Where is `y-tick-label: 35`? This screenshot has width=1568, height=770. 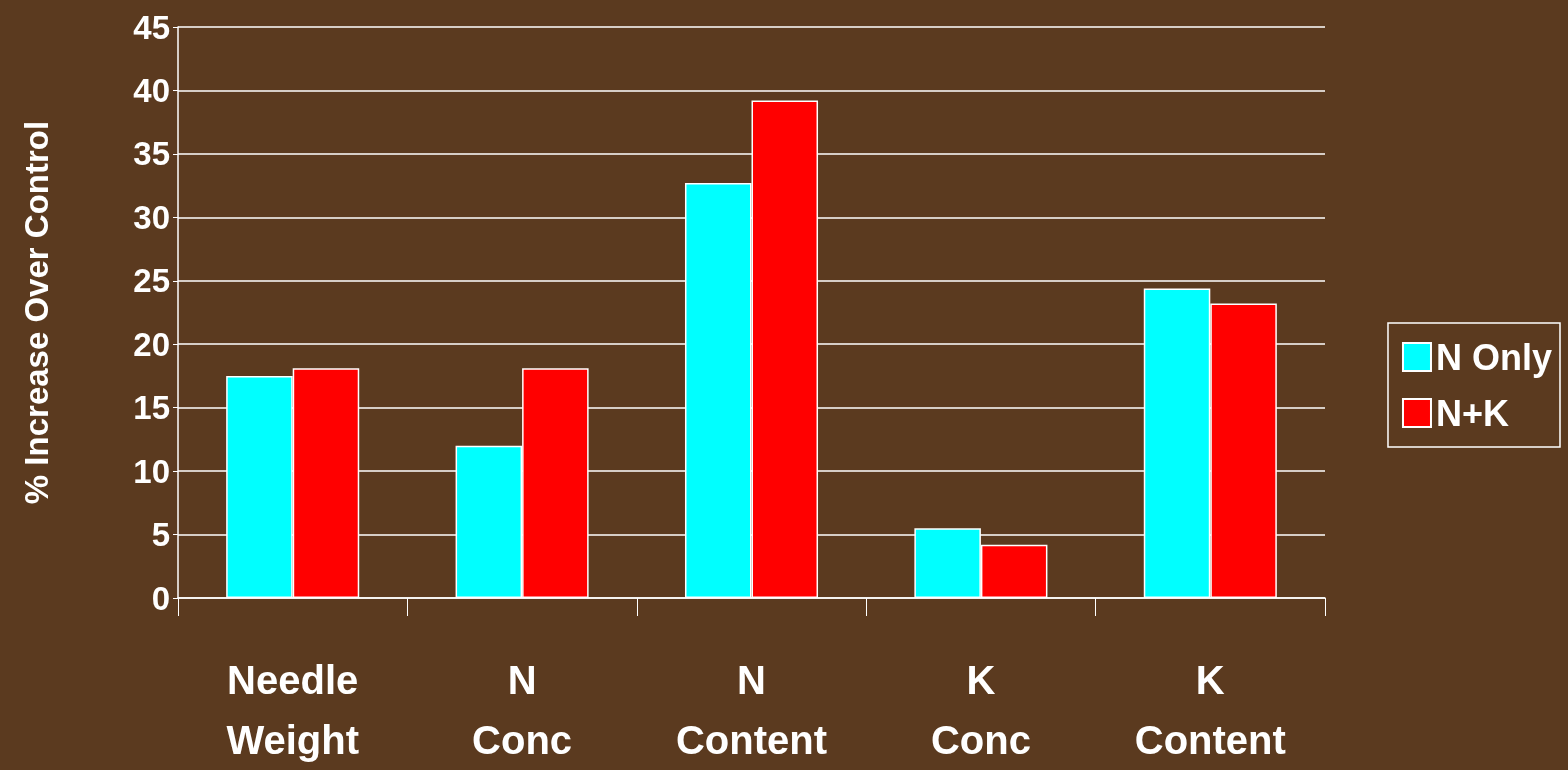
y-tick-label: 35 is located at coordinates (151, 154).